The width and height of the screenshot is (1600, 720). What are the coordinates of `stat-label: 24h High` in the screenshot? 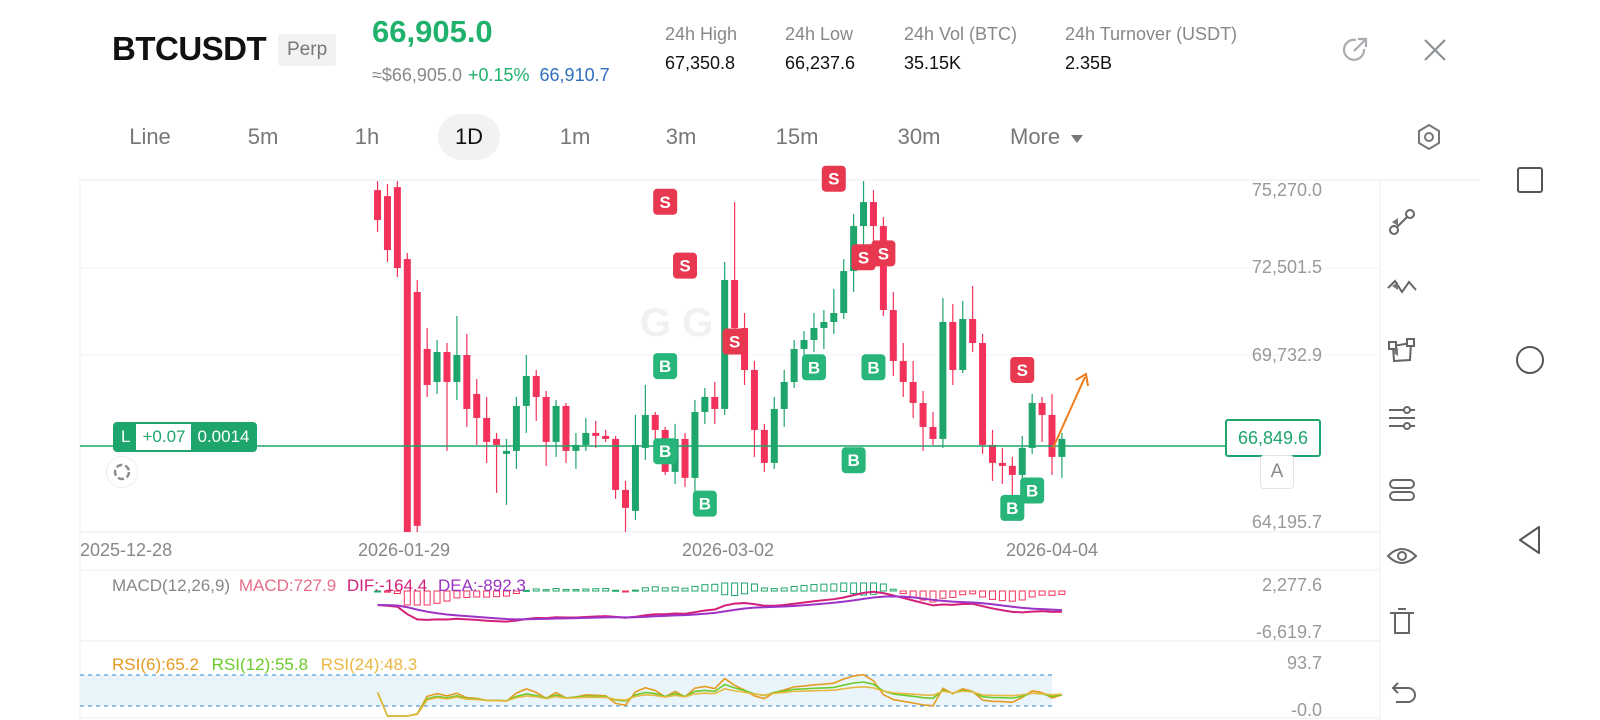 It's located at (701, 34).